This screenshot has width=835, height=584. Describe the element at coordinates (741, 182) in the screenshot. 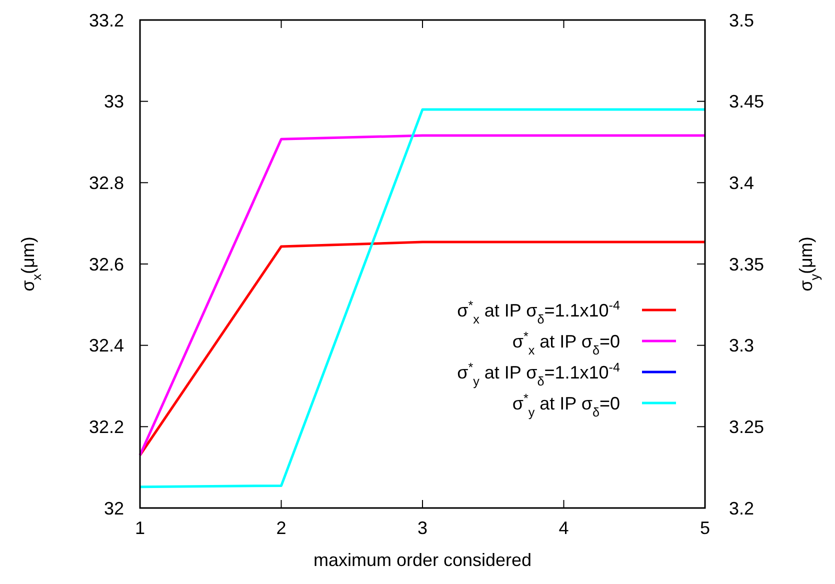

I see `y2-tick-label: 3.4` at that location.